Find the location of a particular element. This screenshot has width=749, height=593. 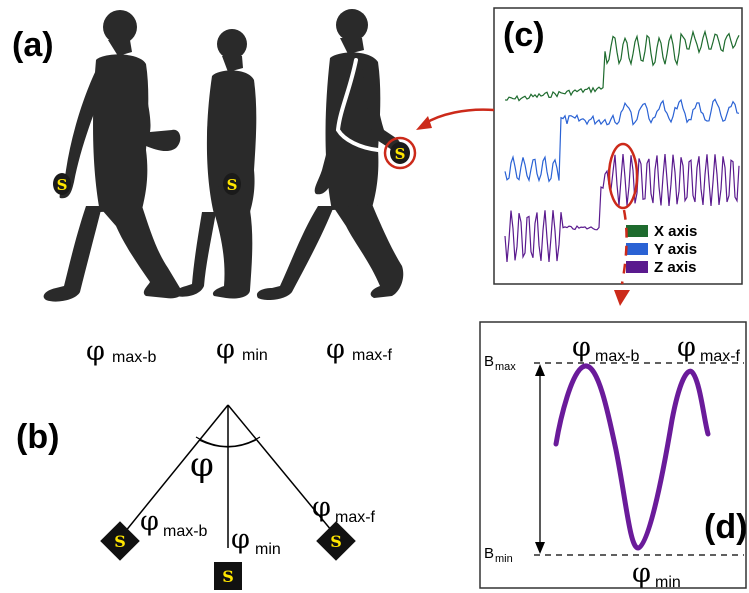

panel-label-b: (b) is located at coordinates (37, 437).